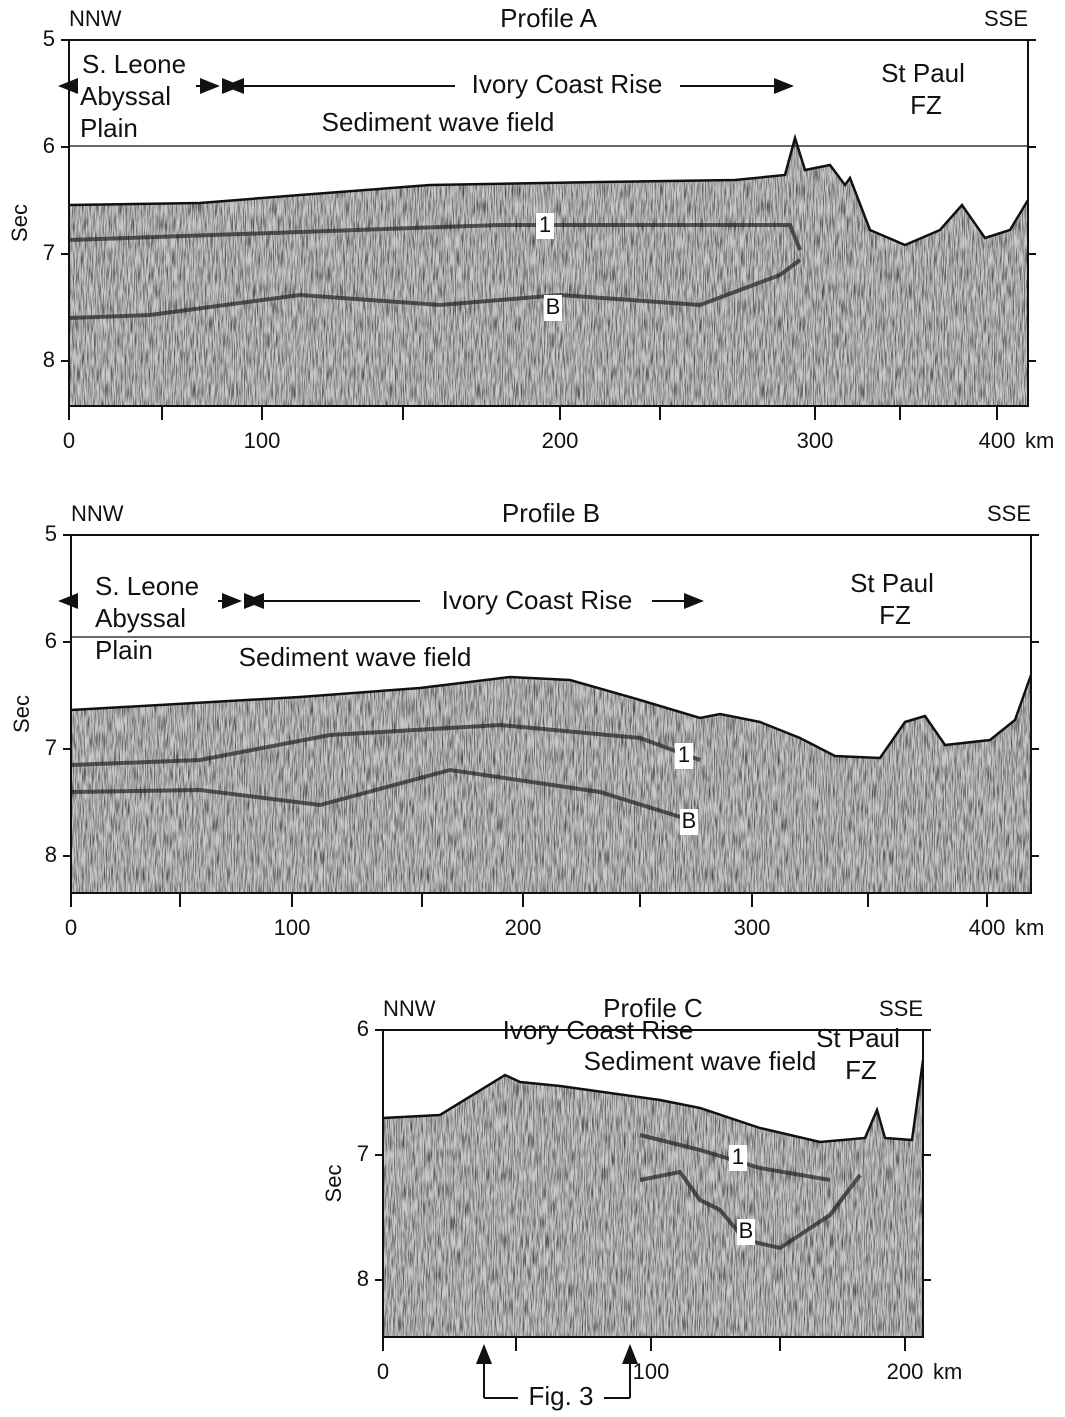 This screenshot has height=1417, width=1065. I want to click on profile-title: Profile A, so click(548, 18).